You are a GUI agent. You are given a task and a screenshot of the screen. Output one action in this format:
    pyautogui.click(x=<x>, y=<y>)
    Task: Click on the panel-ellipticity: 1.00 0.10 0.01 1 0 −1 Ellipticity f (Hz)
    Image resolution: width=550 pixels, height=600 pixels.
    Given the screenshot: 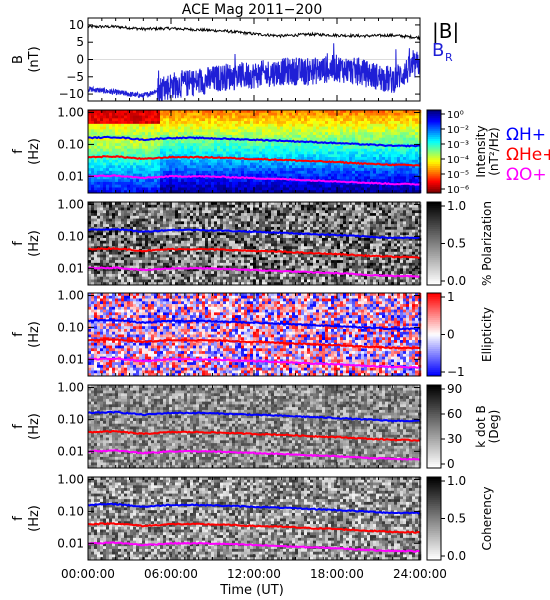 What is the action you would take?
    pyautogui.click(x=252, y=334)
    